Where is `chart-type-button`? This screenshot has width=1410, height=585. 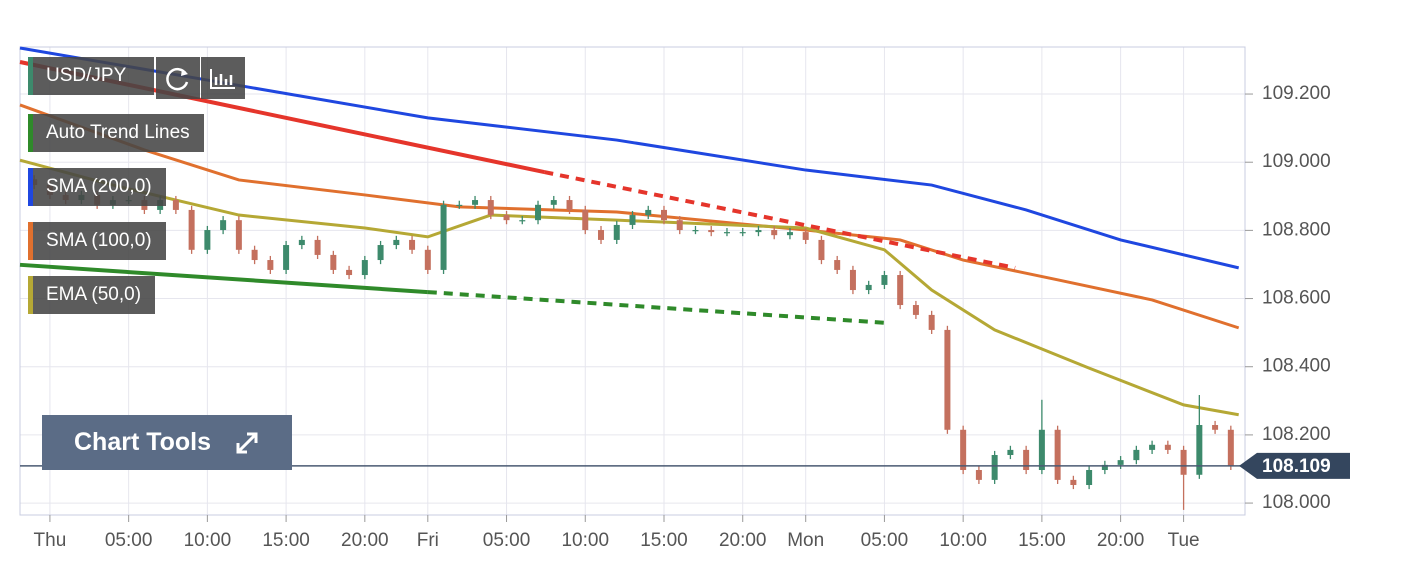 chart-type-button is located at coordinates (223, 78).